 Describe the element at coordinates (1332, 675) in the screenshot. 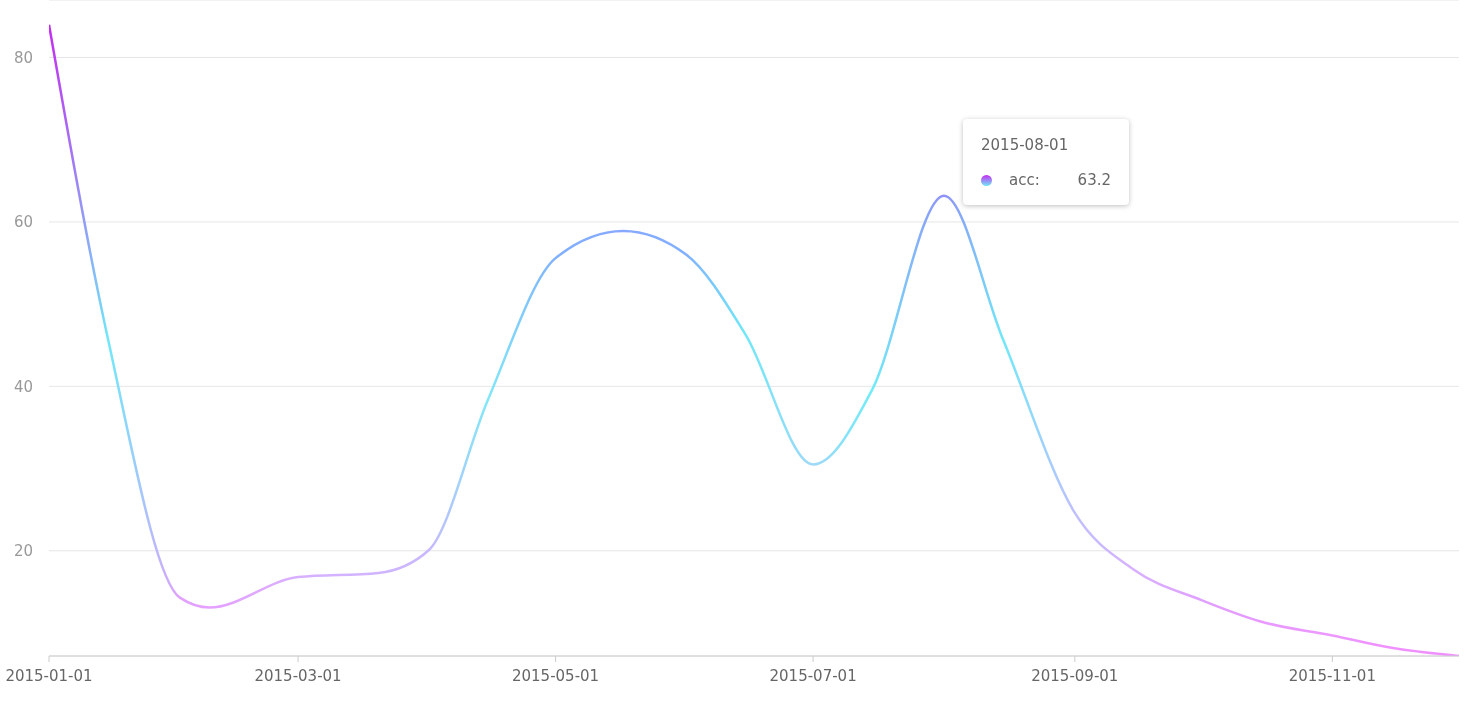

I see `x-tick-label: 2015-11-01` at that location.